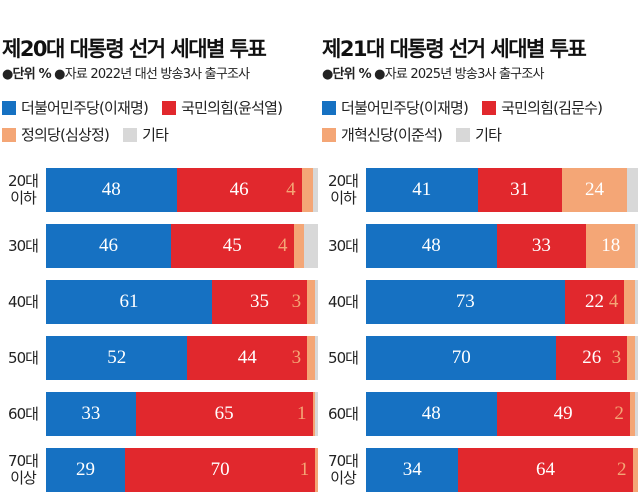 Image resolution: width=640 pixels, height=499 pixels. I want to click on value-label: 46, so click(239, 189).